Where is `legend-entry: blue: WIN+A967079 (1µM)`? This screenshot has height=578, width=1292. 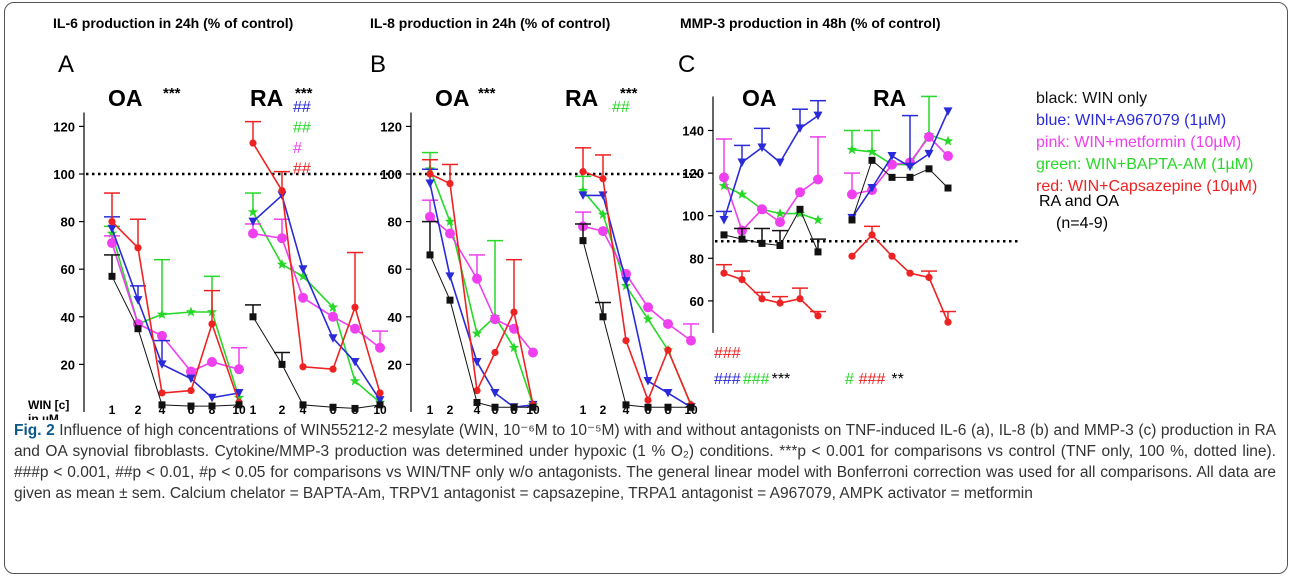 legend-entry: blue: WIN+A967079 (1µM) is located at coordinates (1131, 120).